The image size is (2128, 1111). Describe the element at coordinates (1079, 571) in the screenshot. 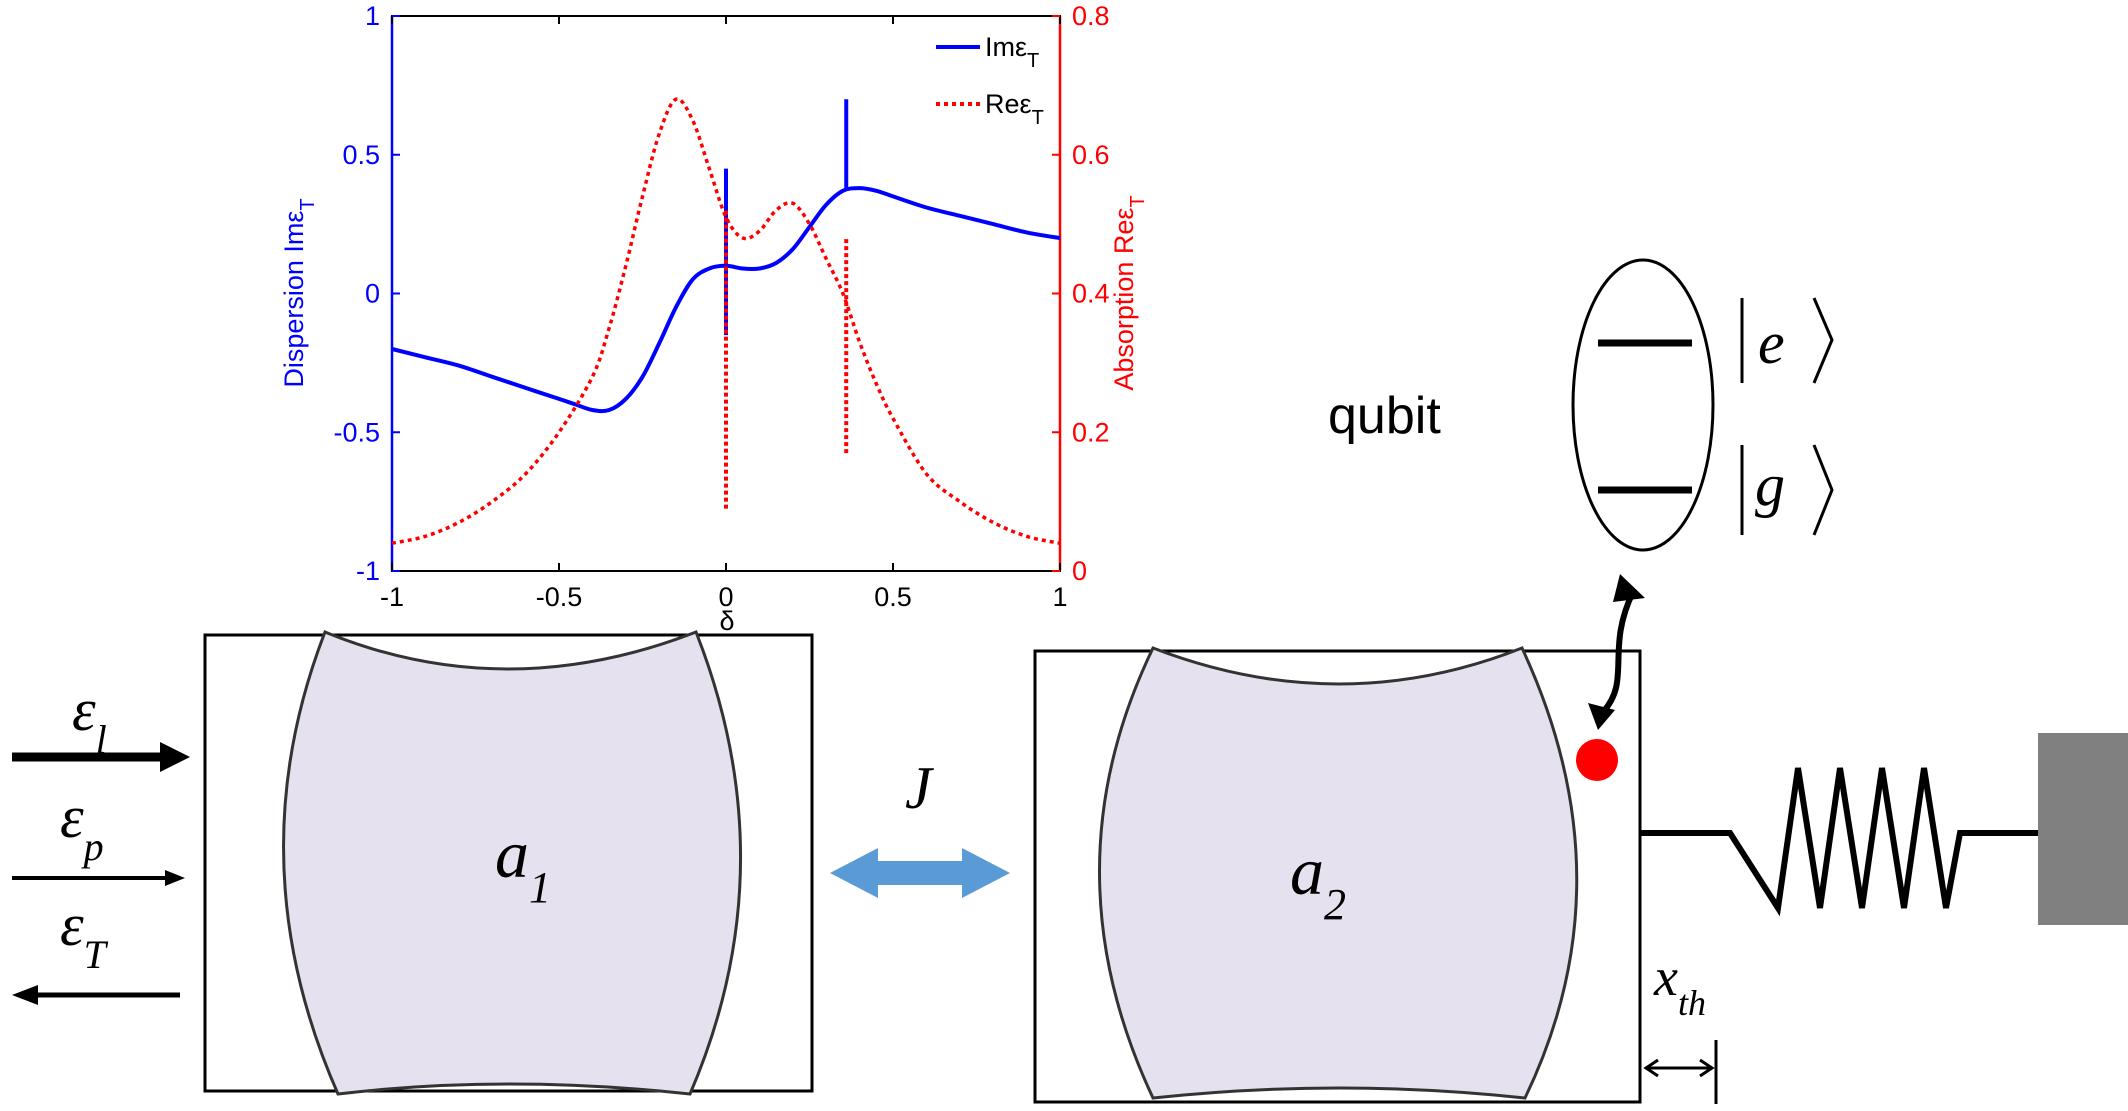

I see `right-y-tick-label: 0` at that location.